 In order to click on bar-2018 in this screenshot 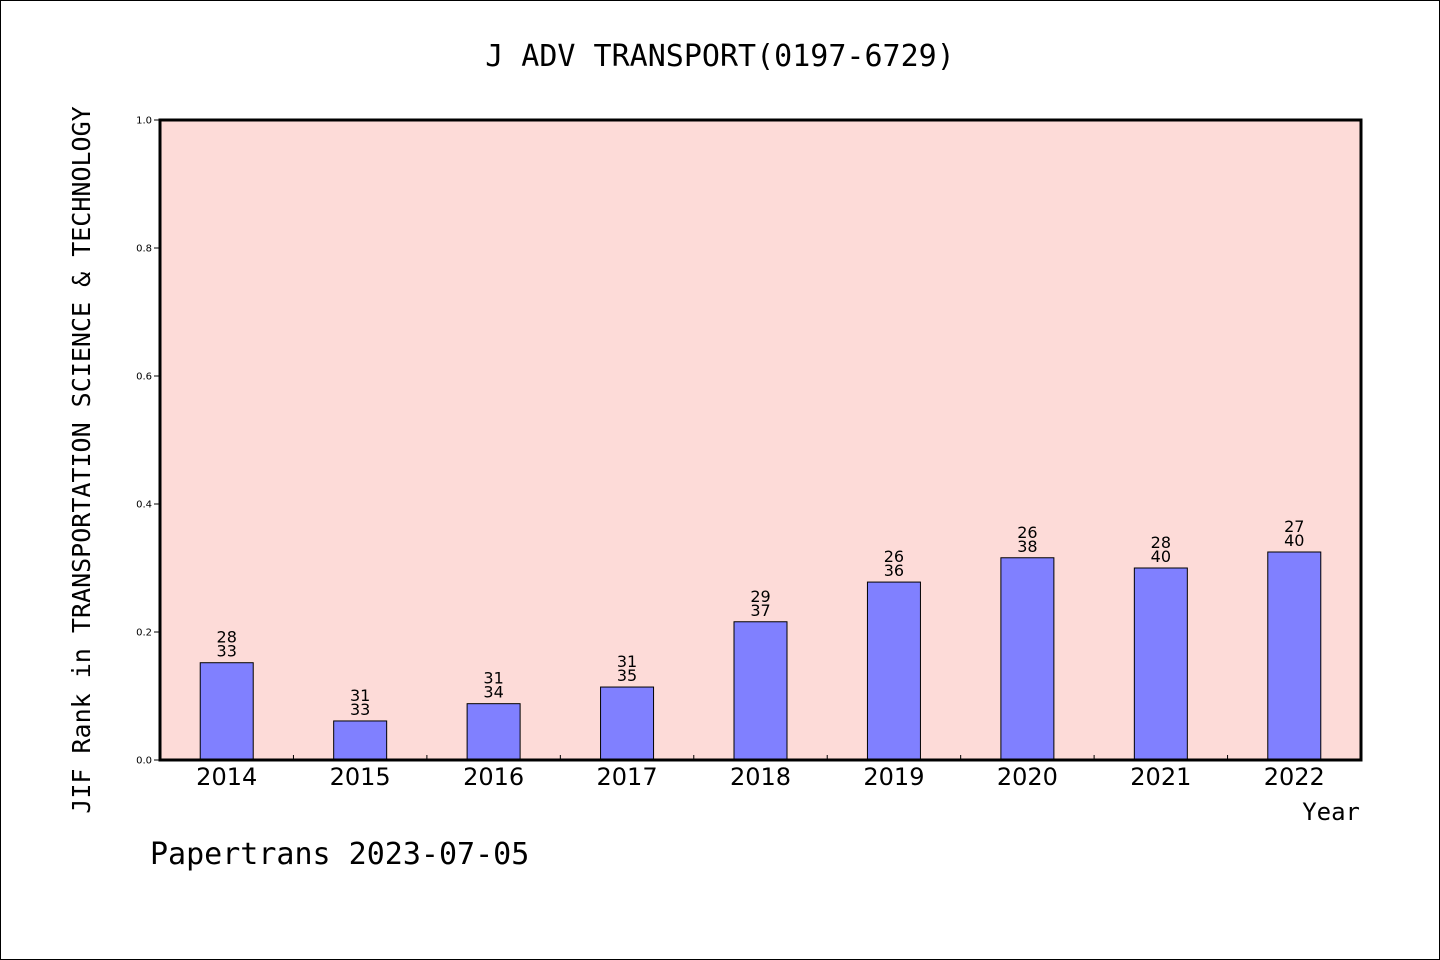, I will do `click(760, 691)`.